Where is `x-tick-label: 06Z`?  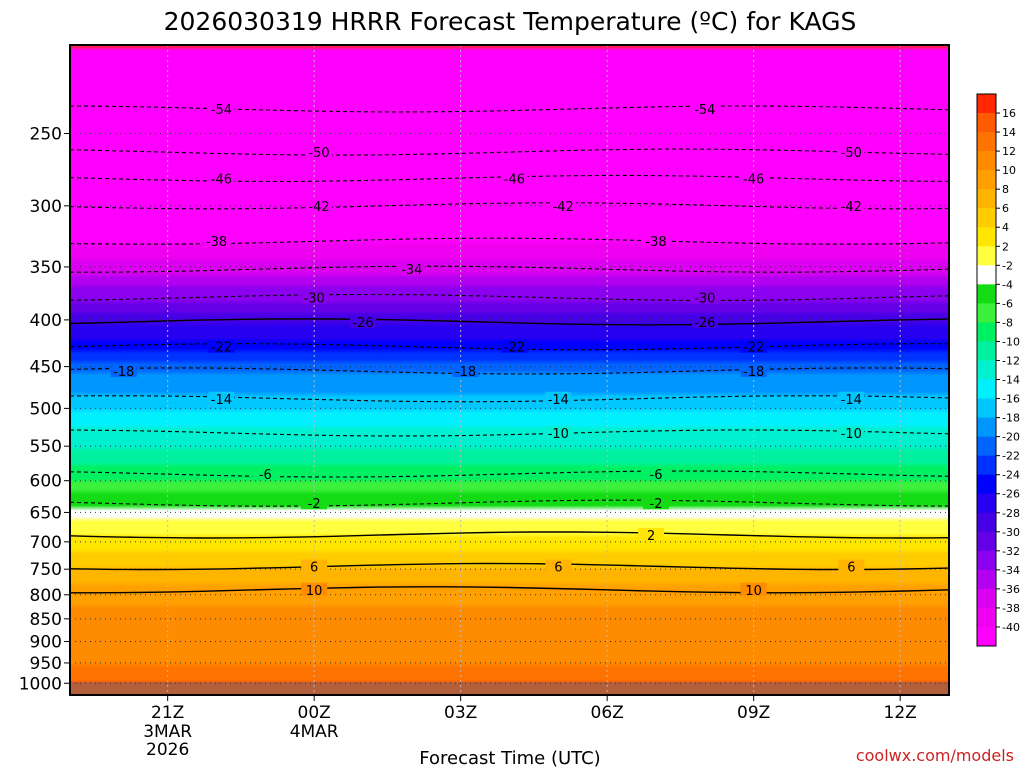
x-tick-label: 06Z is located at coordinates (607, 713).